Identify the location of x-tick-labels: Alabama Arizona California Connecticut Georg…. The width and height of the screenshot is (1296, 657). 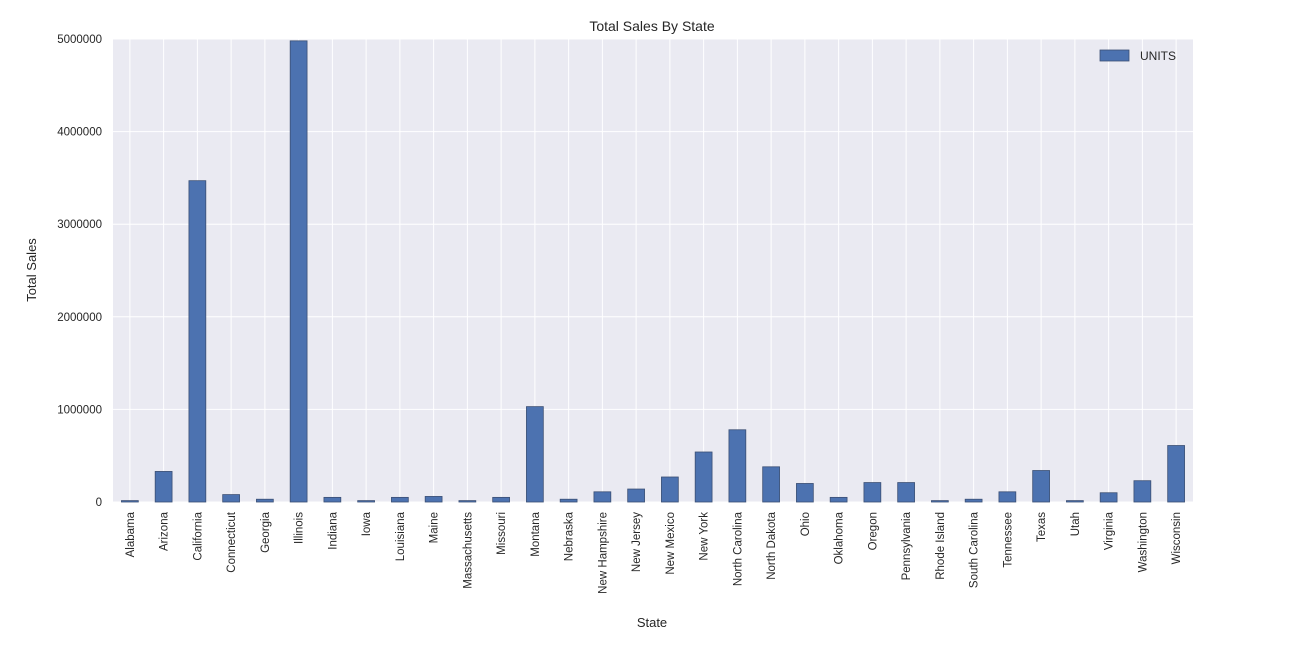
(654, 552).